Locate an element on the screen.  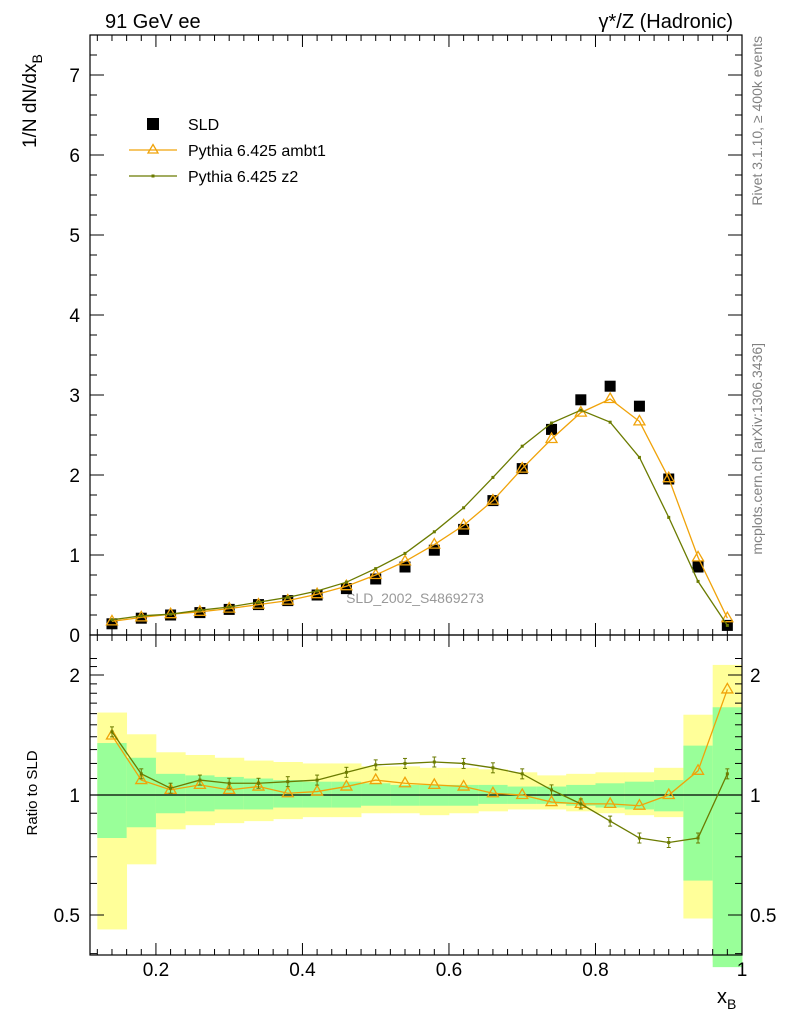
legend-marker-z2 is located at coordinates (153, 176).